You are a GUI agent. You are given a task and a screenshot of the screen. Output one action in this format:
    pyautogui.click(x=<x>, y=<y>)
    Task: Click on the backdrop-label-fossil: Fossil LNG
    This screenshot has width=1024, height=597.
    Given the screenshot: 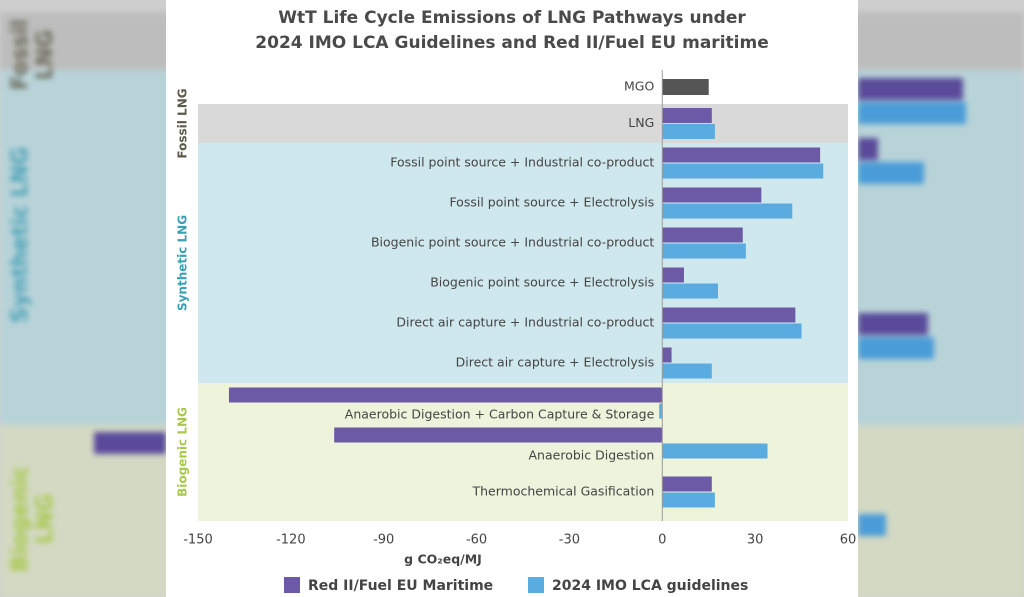 What is the action you would take?
    pyautogui.click(x=33, y=55)
    